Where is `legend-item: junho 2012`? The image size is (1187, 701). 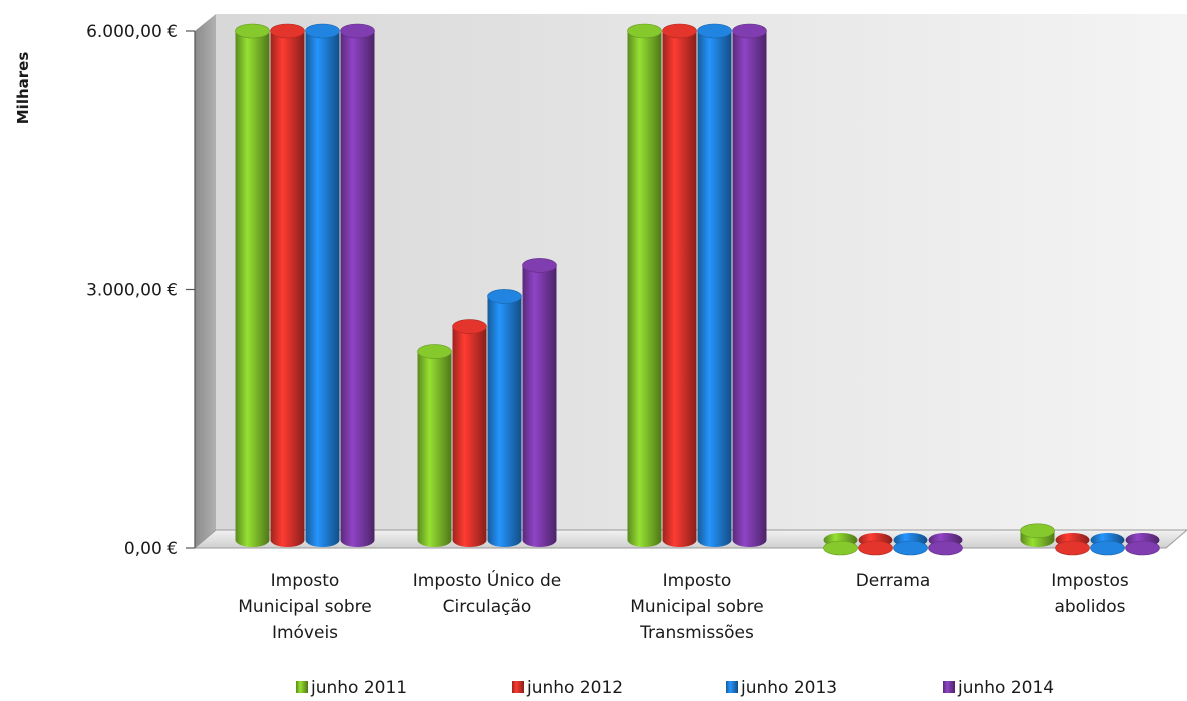 legend-item: junho 2012 is located at coordinates (567, 688).